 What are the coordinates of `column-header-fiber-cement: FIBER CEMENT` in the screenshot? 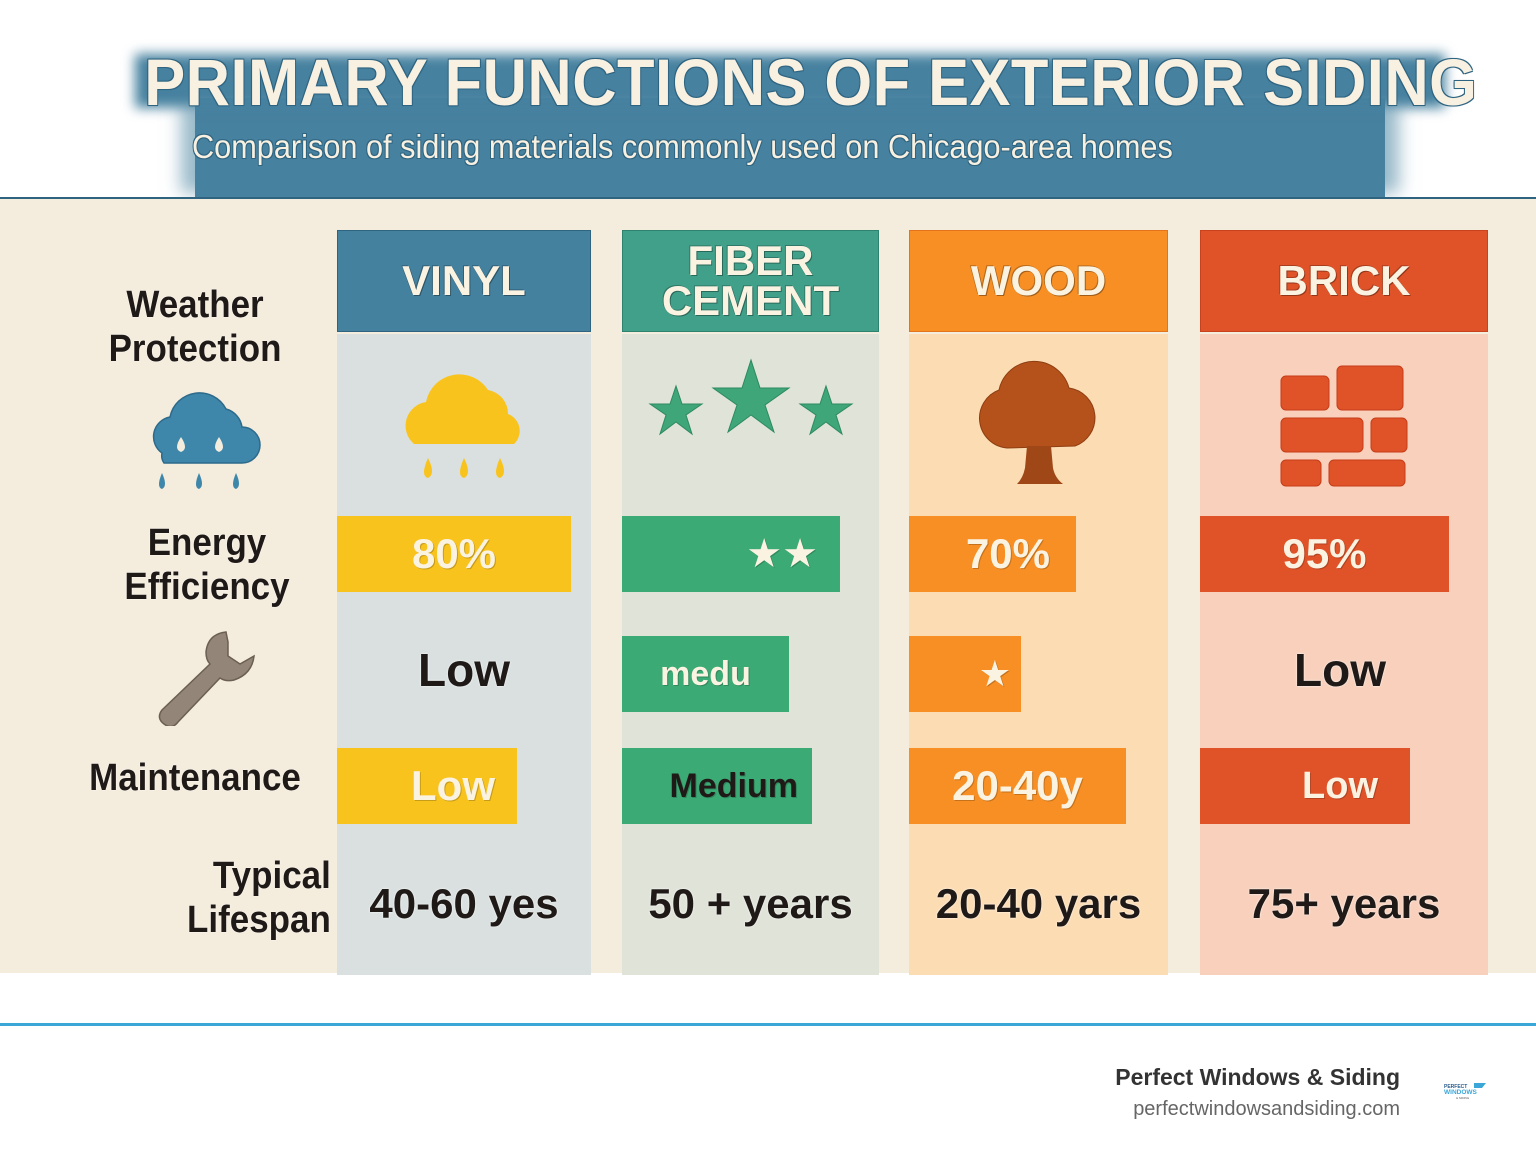 It's located at (750, 281).